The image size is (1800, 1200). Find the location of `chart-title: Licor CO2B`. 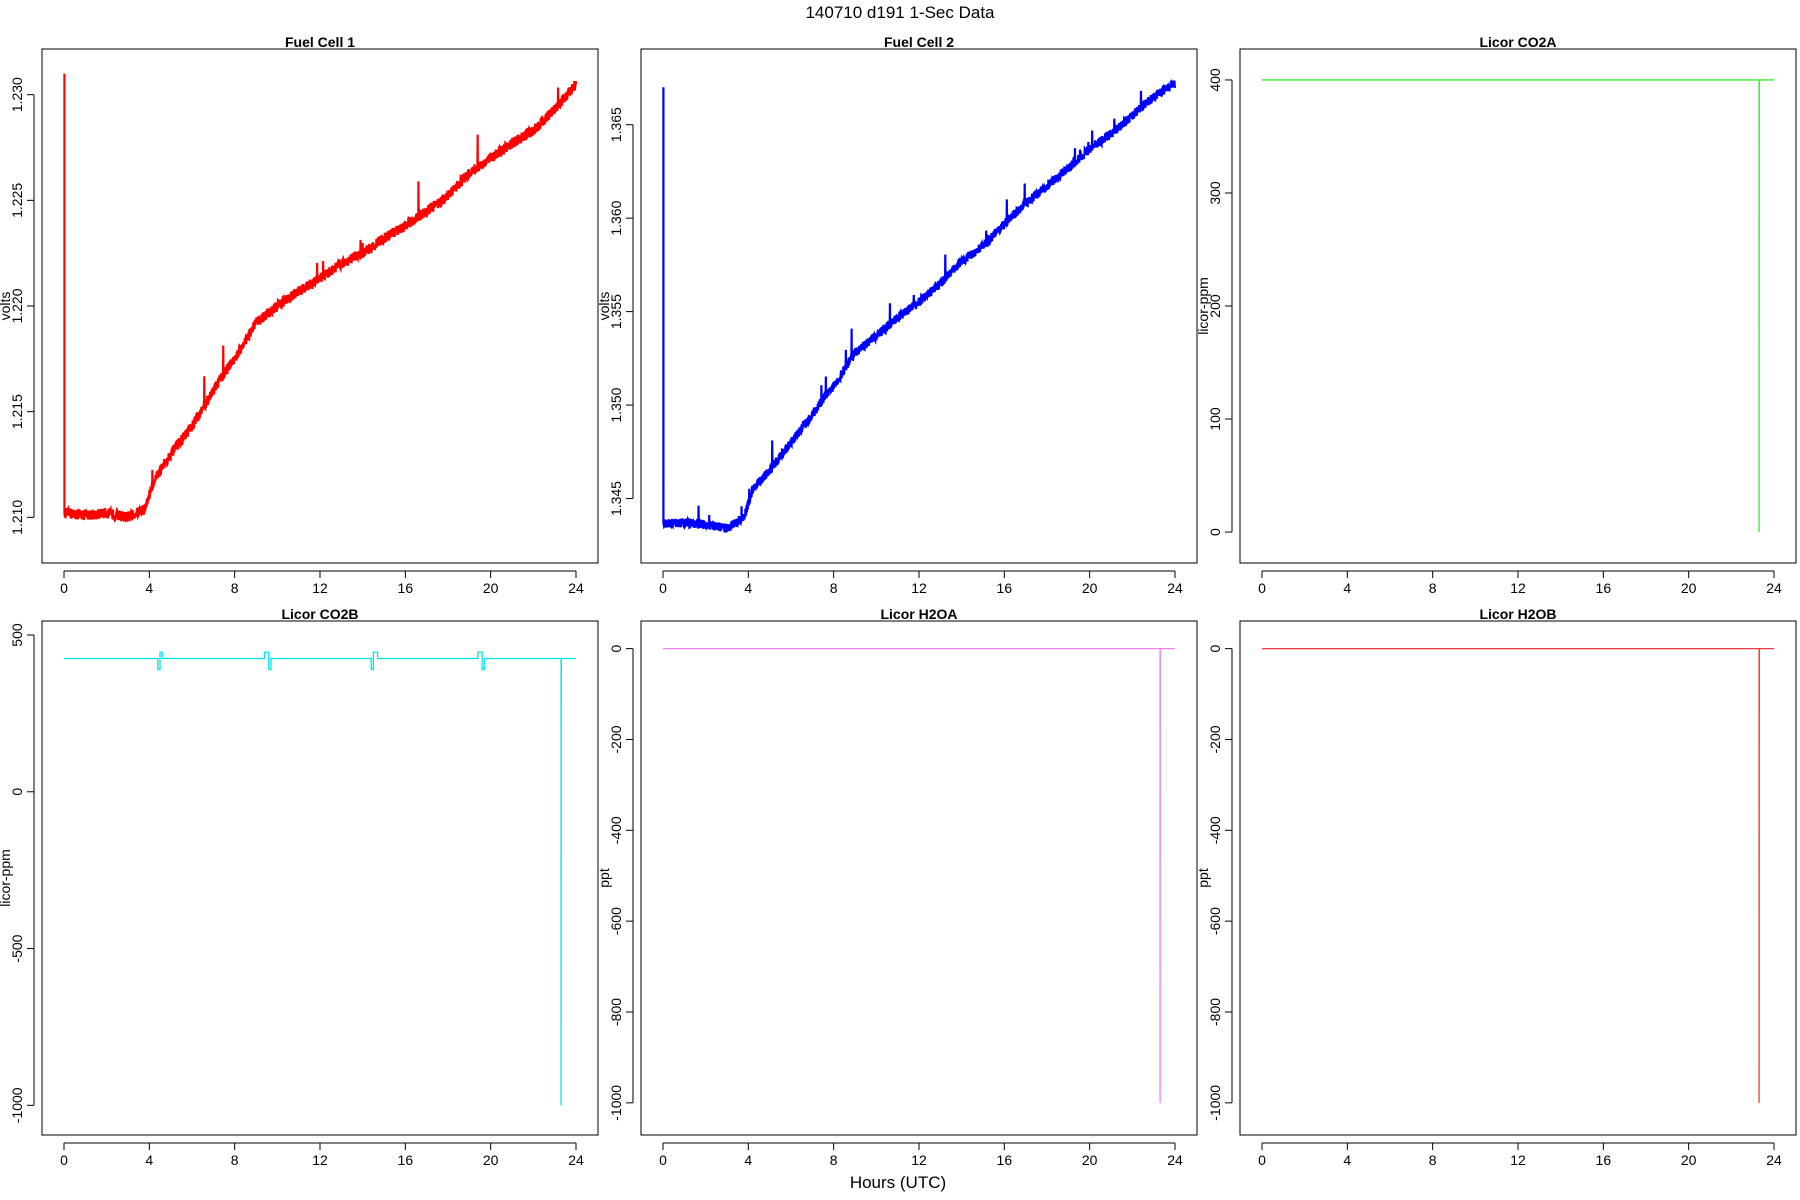

chart-title: Licor CO2B is located at coordinates (319, 614).